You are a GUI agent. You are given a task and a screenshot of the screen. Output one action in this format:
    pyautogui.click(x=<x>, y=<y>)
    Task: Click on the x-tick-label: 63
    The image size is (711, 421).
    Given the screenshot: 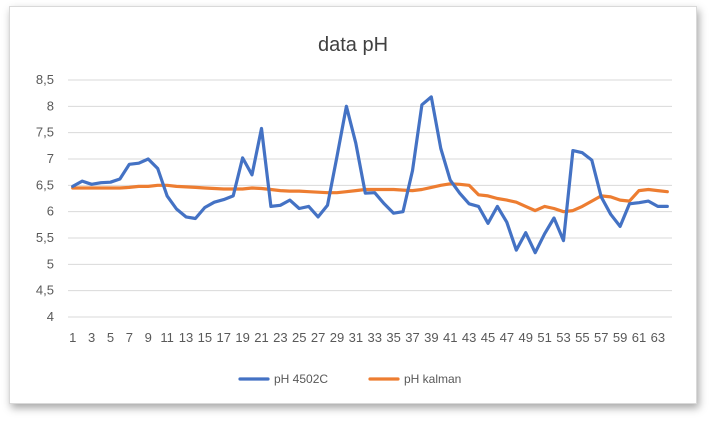 What is the action you would take?
    pyautogui.click(x=658, y=337)
    